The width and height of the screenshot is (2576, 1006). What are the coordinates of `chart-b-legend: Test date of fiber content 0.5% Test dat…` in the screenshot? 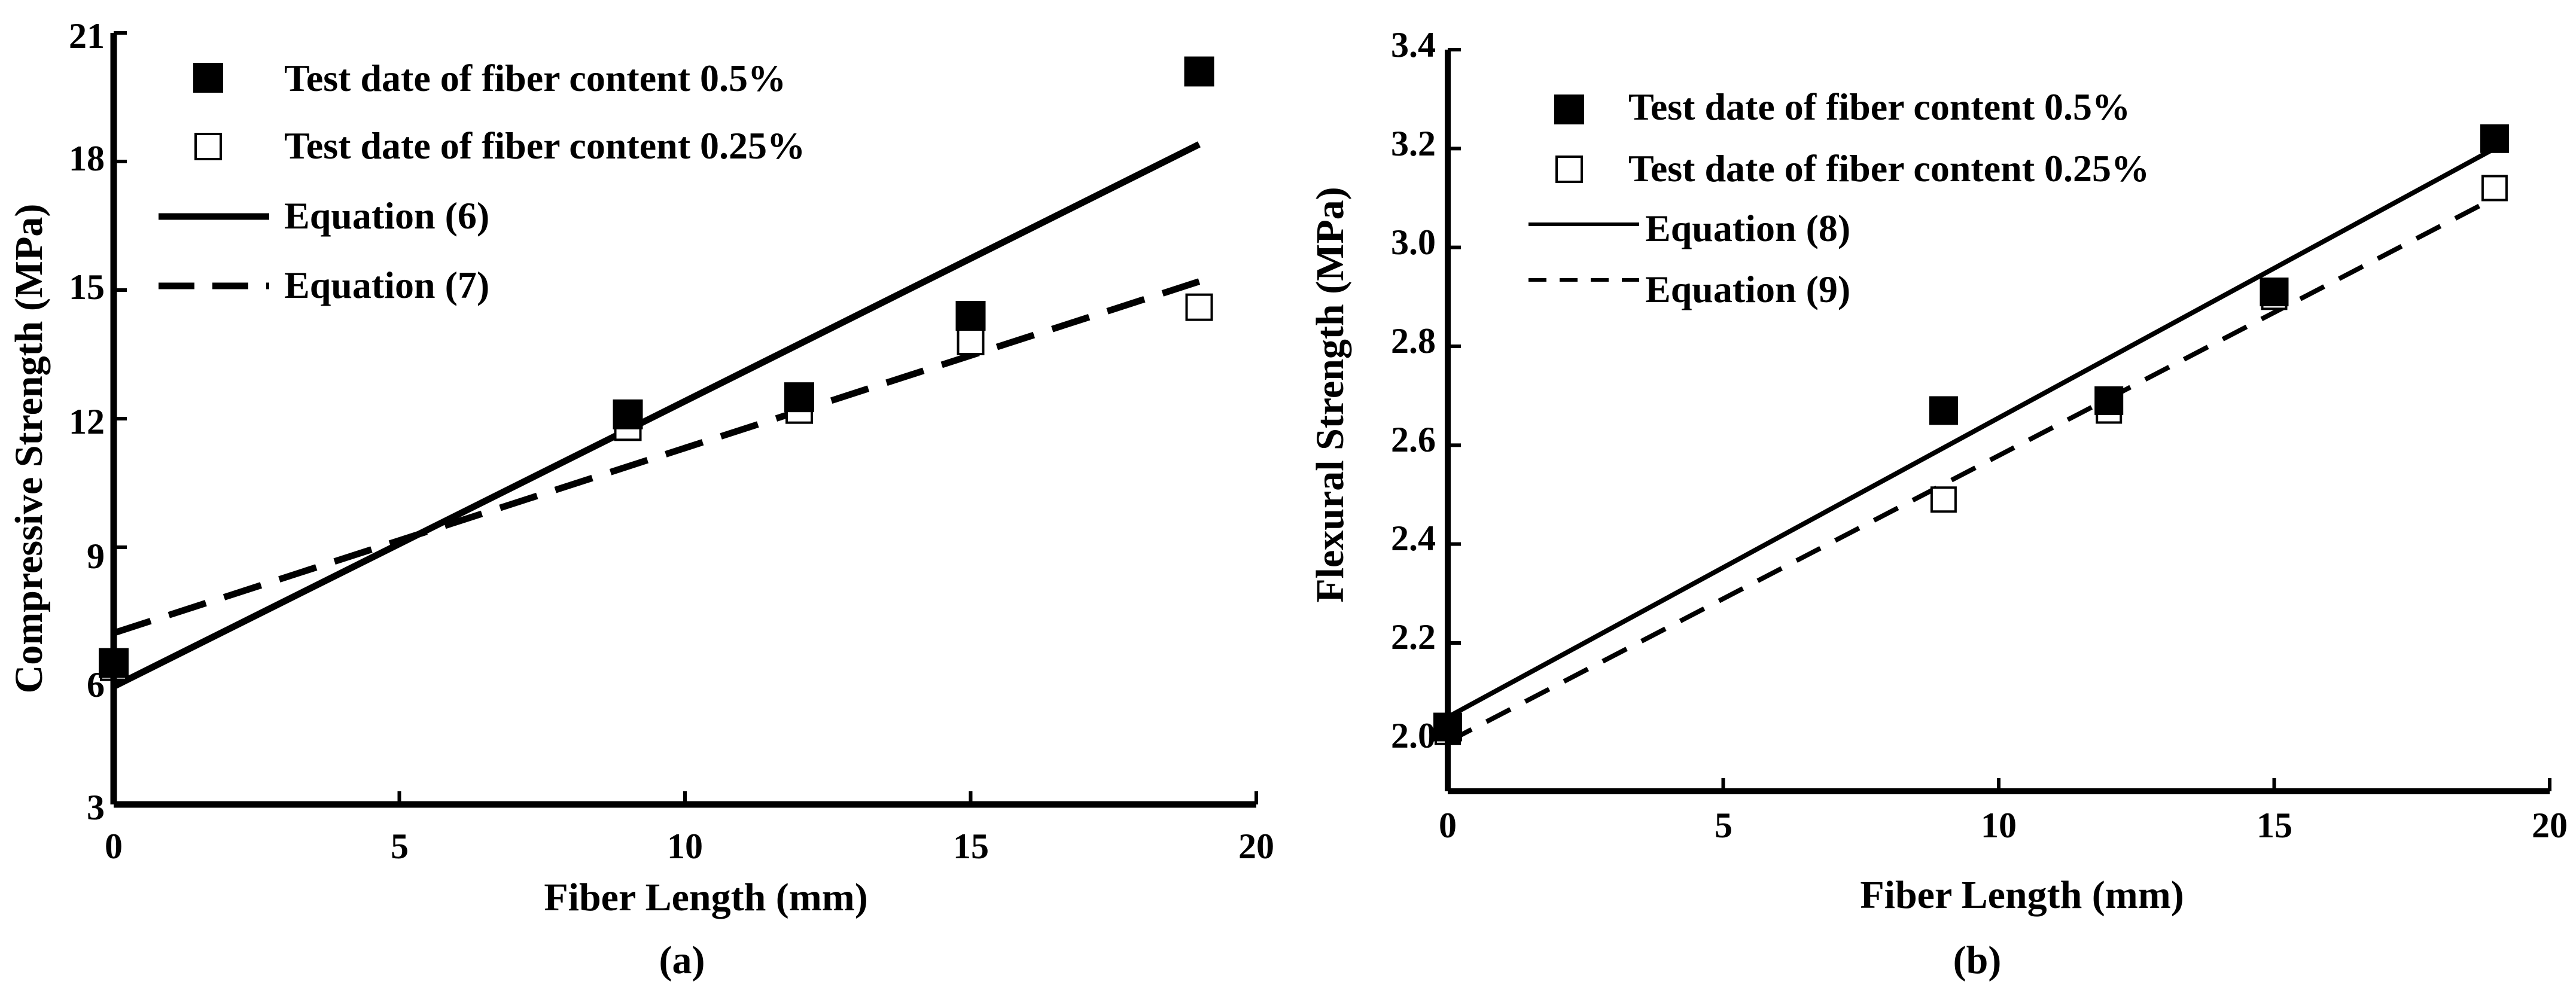 It's located at (1838, 198).